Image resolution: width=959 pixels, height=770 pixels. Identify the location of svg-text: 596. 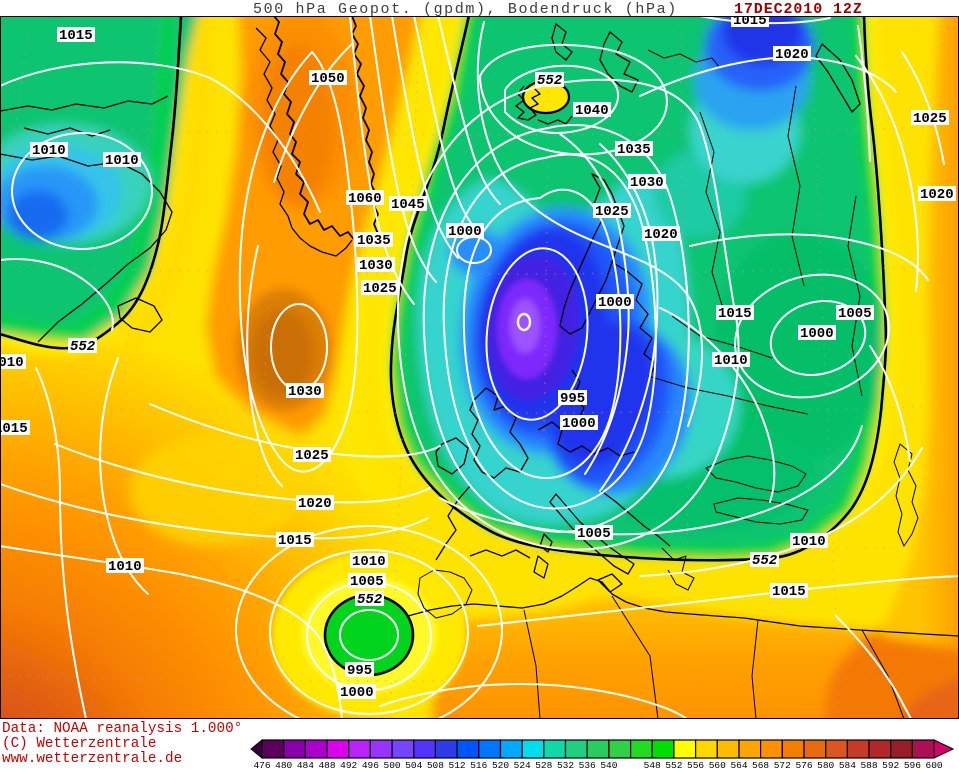
(912, 765).